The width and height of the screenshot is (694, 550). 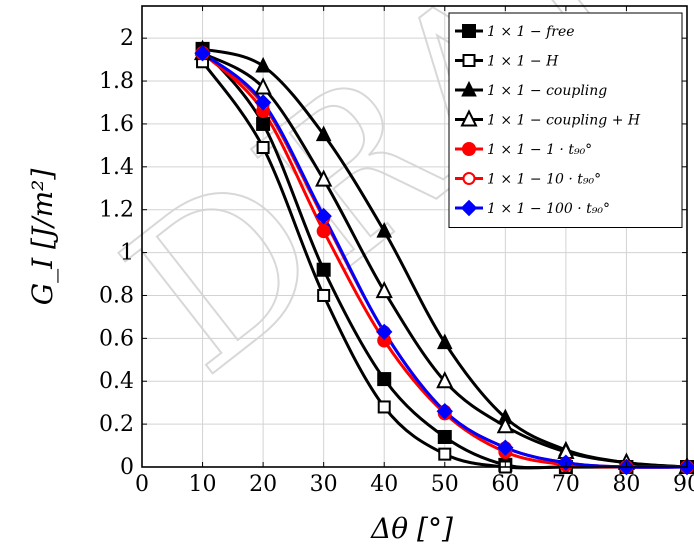 I want to click on y-tick-label: 1.6, so click(x=116, y=124).